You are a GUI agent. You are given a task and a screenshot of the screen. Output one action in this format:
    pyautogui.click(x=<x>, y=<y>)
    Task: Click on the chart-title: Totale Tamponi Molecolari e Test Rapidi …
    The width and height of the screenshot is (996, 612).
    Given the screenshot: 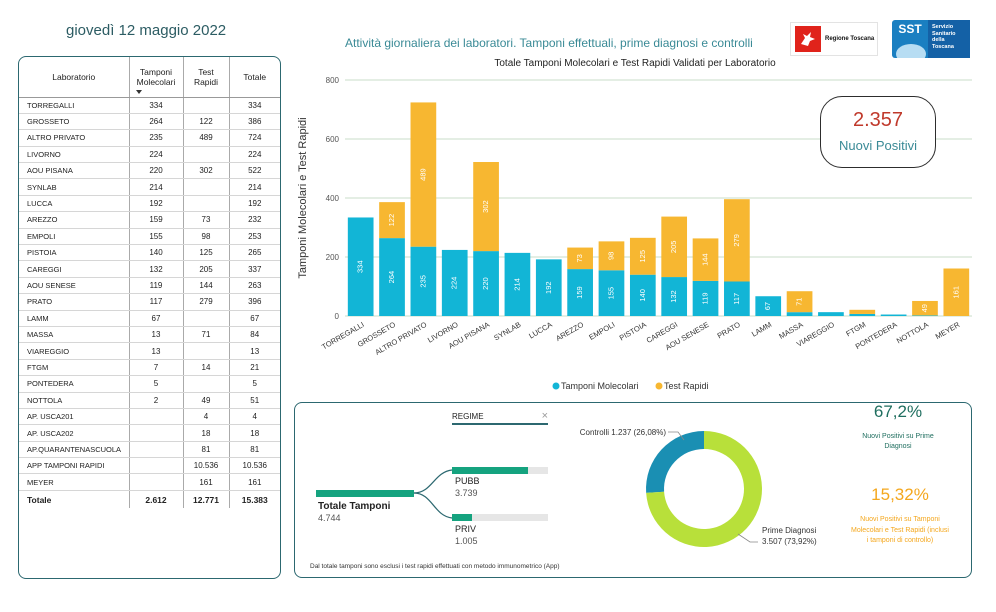 What is the action you would take?
    pyautogui.click(x=635, y=63)
    